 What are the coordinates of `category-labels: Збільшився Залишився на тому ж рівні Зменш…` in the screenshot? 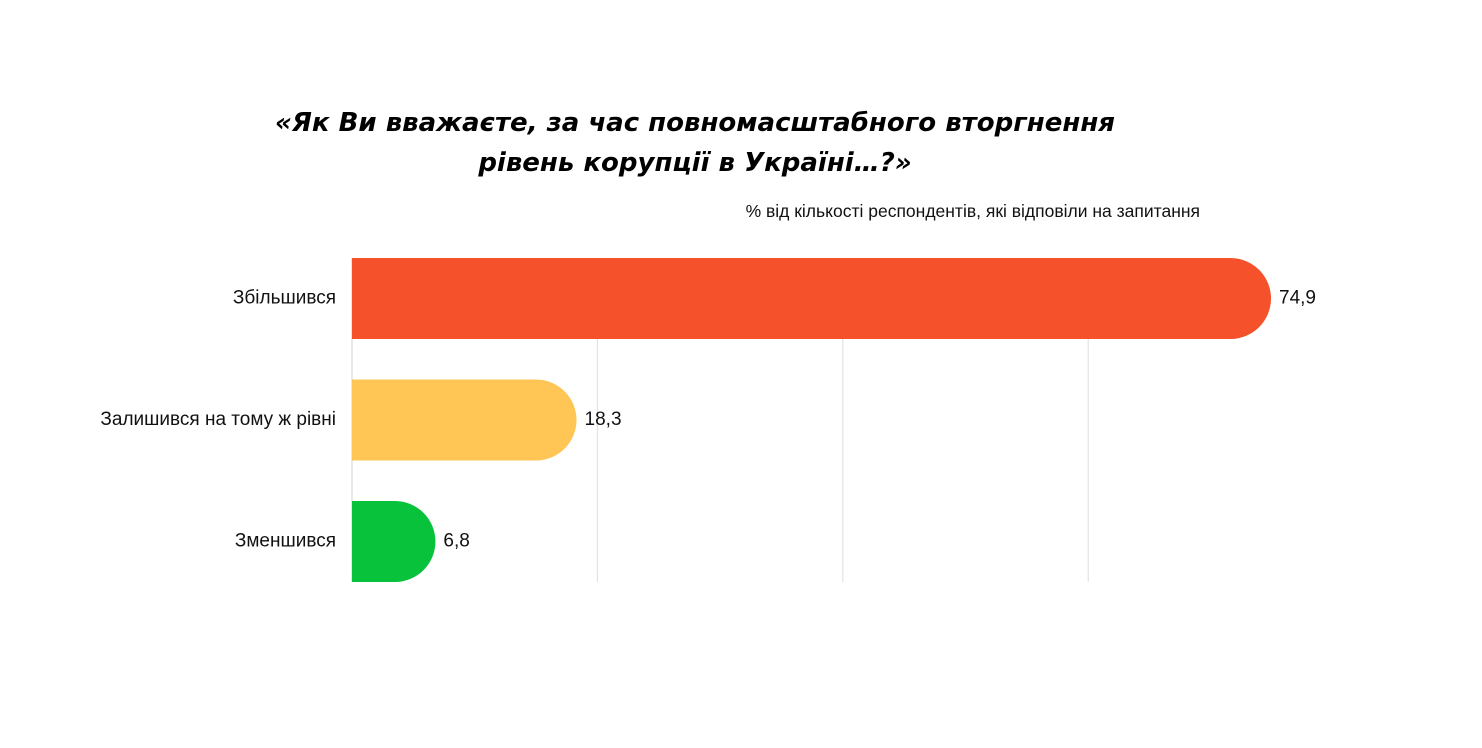 It's located at (218, 420).